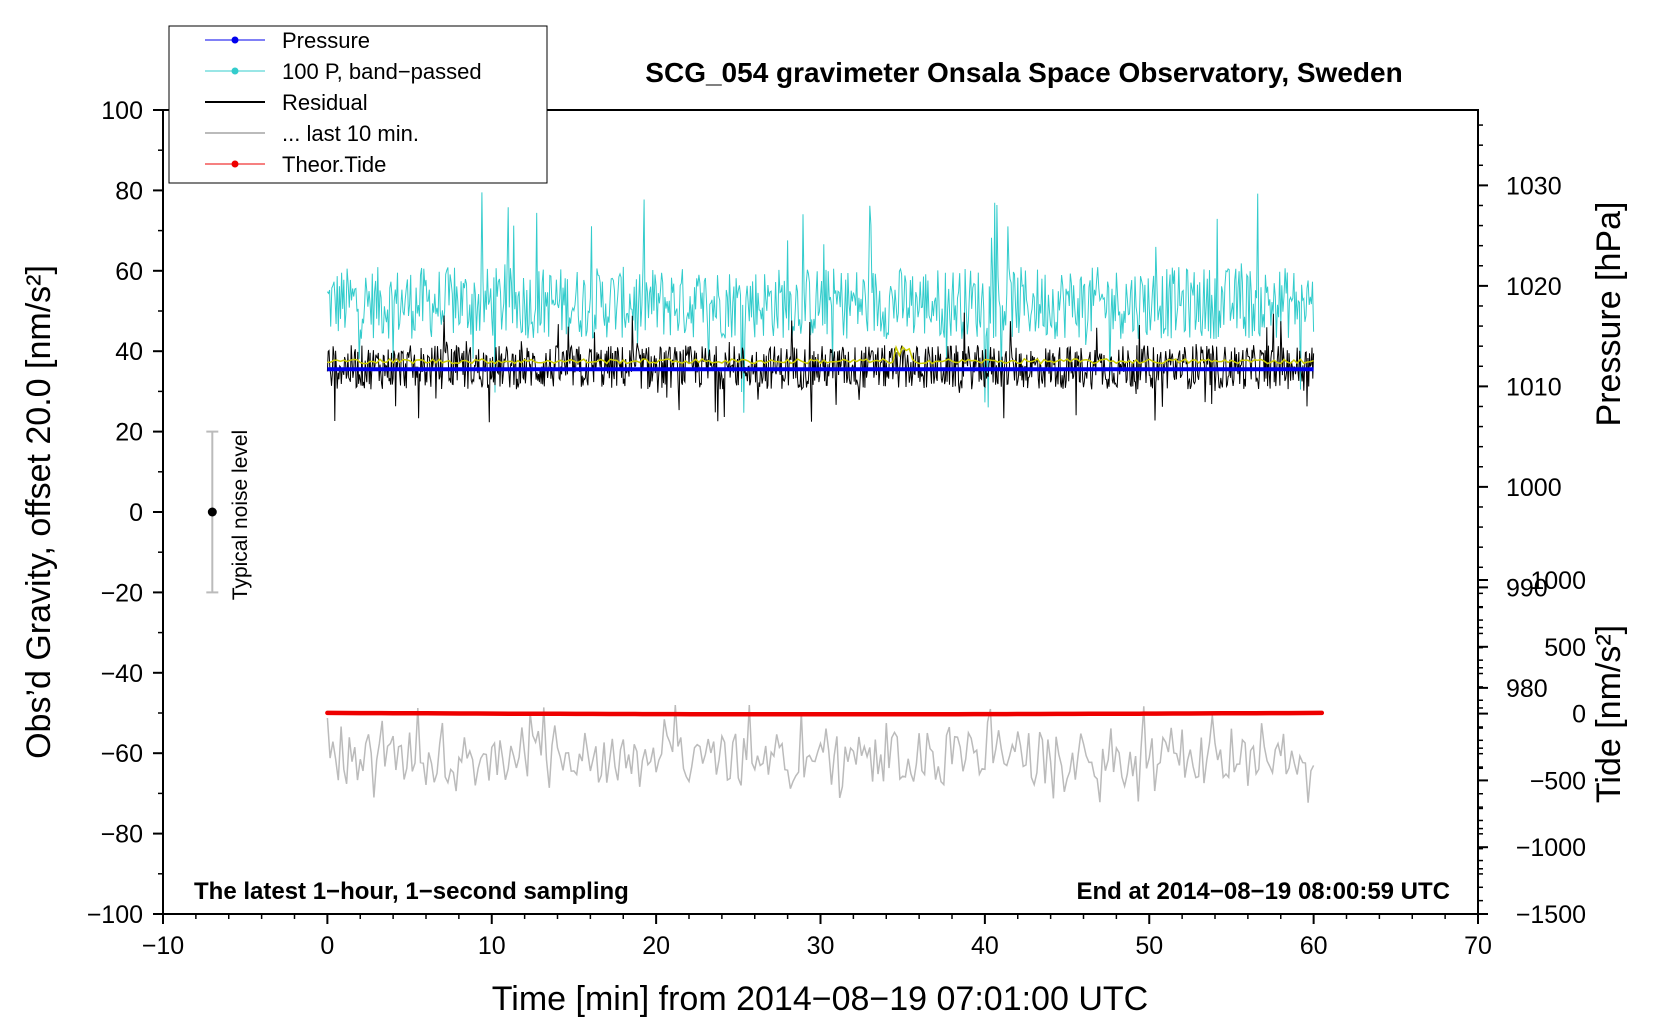 The width and height of the screenshot is (1660, 1020). Describe the element at coordinates (1534, 287) in the screenshot. I see `pressure-tick-label: 1020` at that location.